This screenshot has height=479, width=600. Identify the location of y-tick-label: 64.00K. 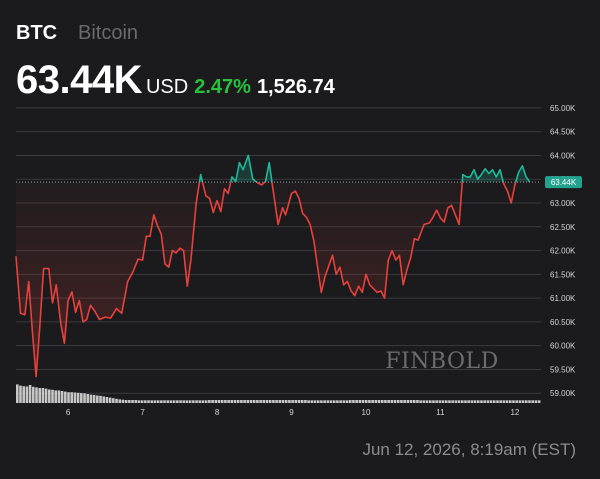
(563, 155).